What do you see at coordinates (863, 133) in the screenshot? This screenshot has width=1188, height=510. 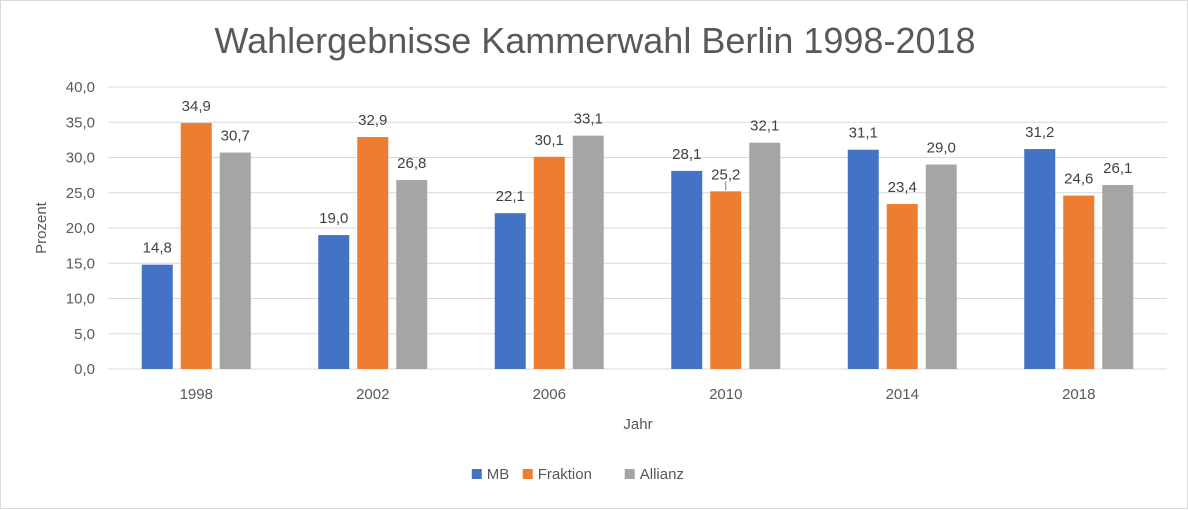 I see `data-label: 31,1` at bounding box center [863, 133].